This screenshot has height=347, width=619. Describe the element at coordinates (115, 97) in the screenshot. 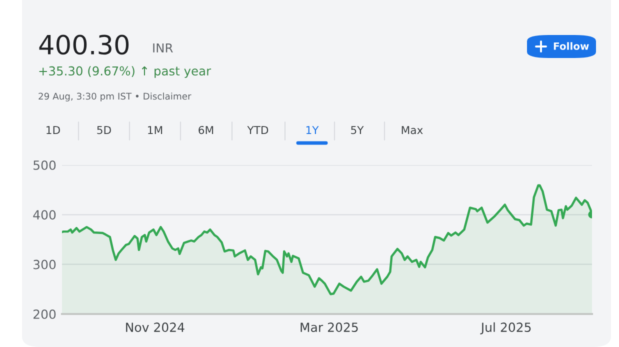

I see `text: 29 Aug, 3:30 pm IST • Disclaimer` at that location.